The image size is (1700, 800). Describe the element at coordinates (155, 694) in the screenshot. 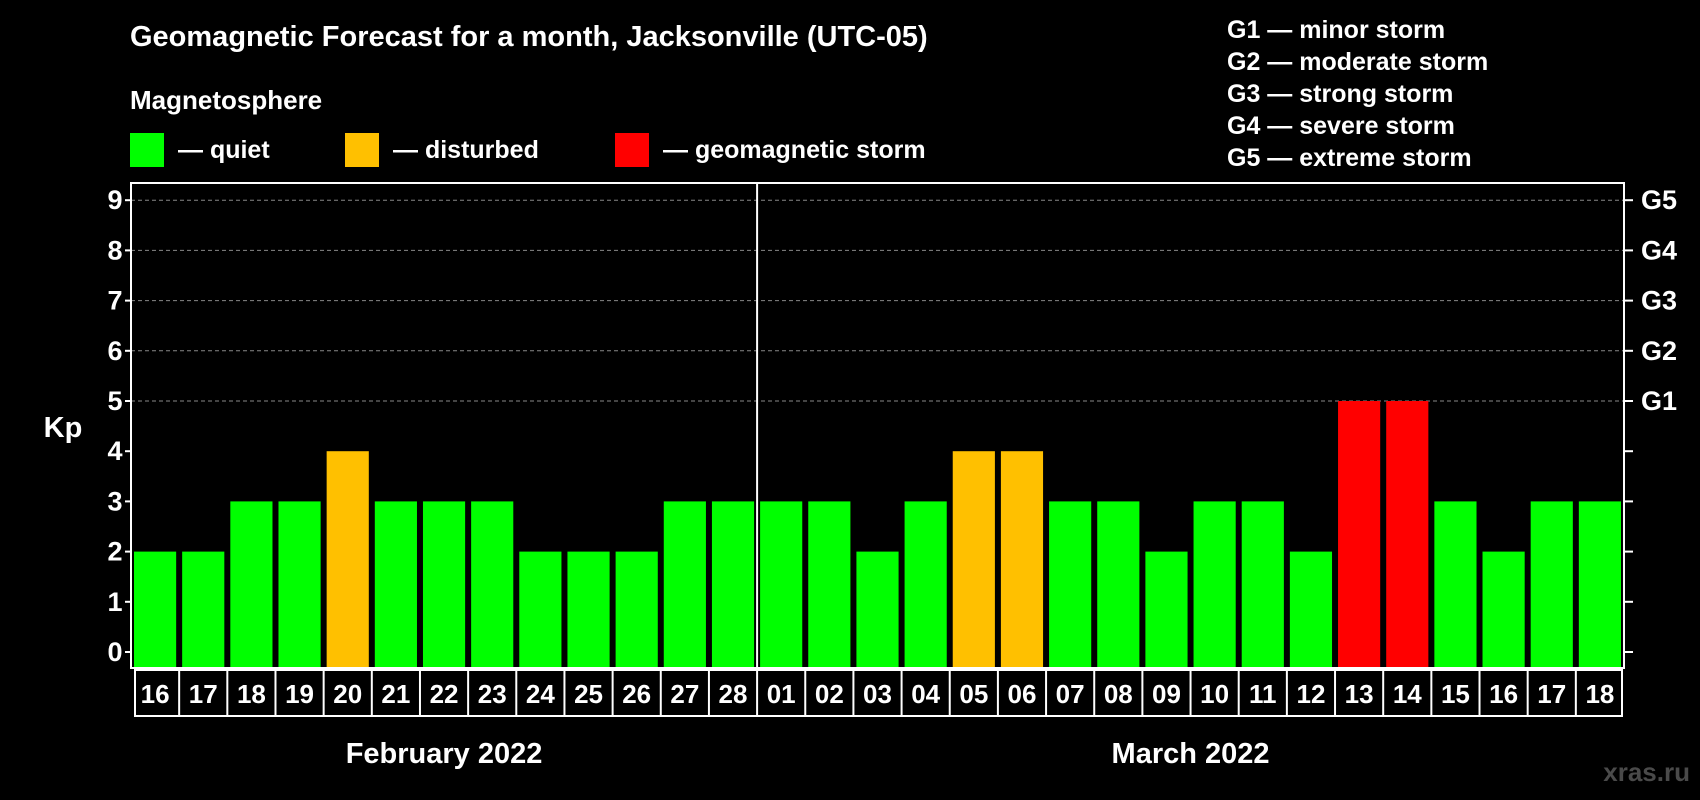

I see `date-label-0: 16` at that location.